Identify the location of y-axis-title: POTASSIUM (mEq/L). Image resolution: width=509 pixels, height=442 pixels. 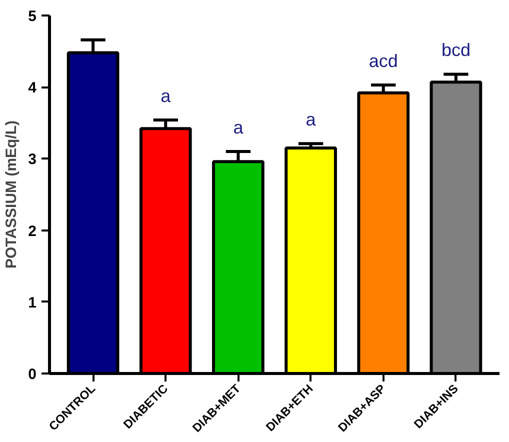
(11, 194).